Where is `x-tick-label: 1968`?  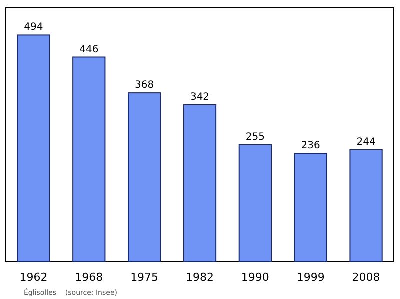 x-tick-label: 1968 is located at coordinates (89, 277).